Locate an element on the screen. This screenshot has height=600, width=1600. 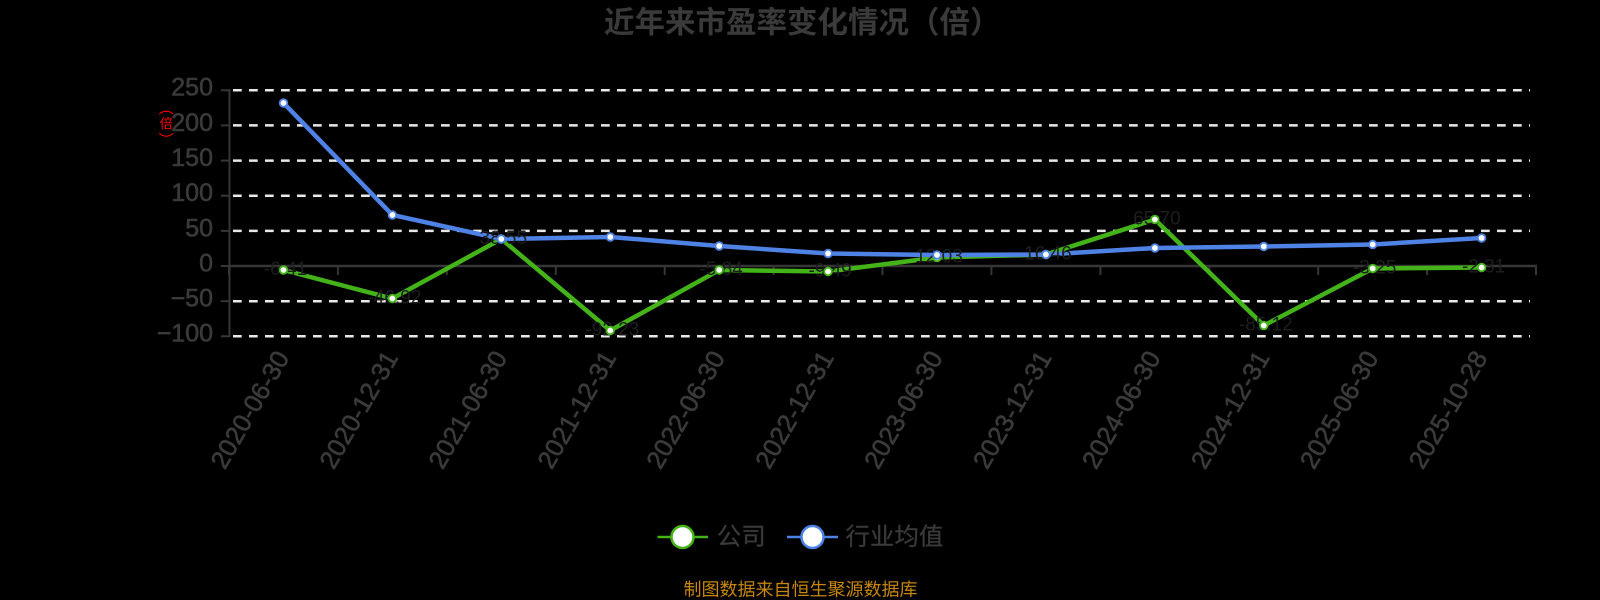
svg-text: 100 is located at coordinates (192, 193).